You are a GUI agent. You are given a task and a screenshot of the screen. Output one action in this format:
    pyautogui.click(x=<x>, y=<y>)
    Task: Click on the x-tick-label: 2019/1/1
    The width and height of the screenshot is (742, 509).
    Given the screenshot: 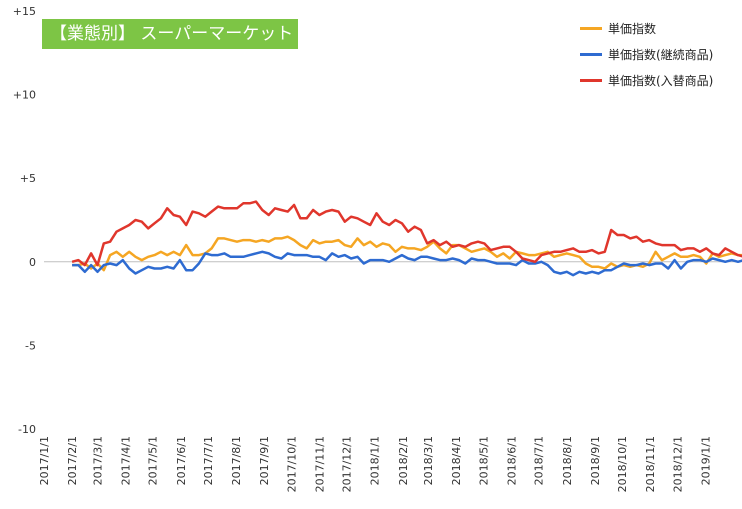 What is the action you would take?
    pyautogui.click(x=705, y=460)
    